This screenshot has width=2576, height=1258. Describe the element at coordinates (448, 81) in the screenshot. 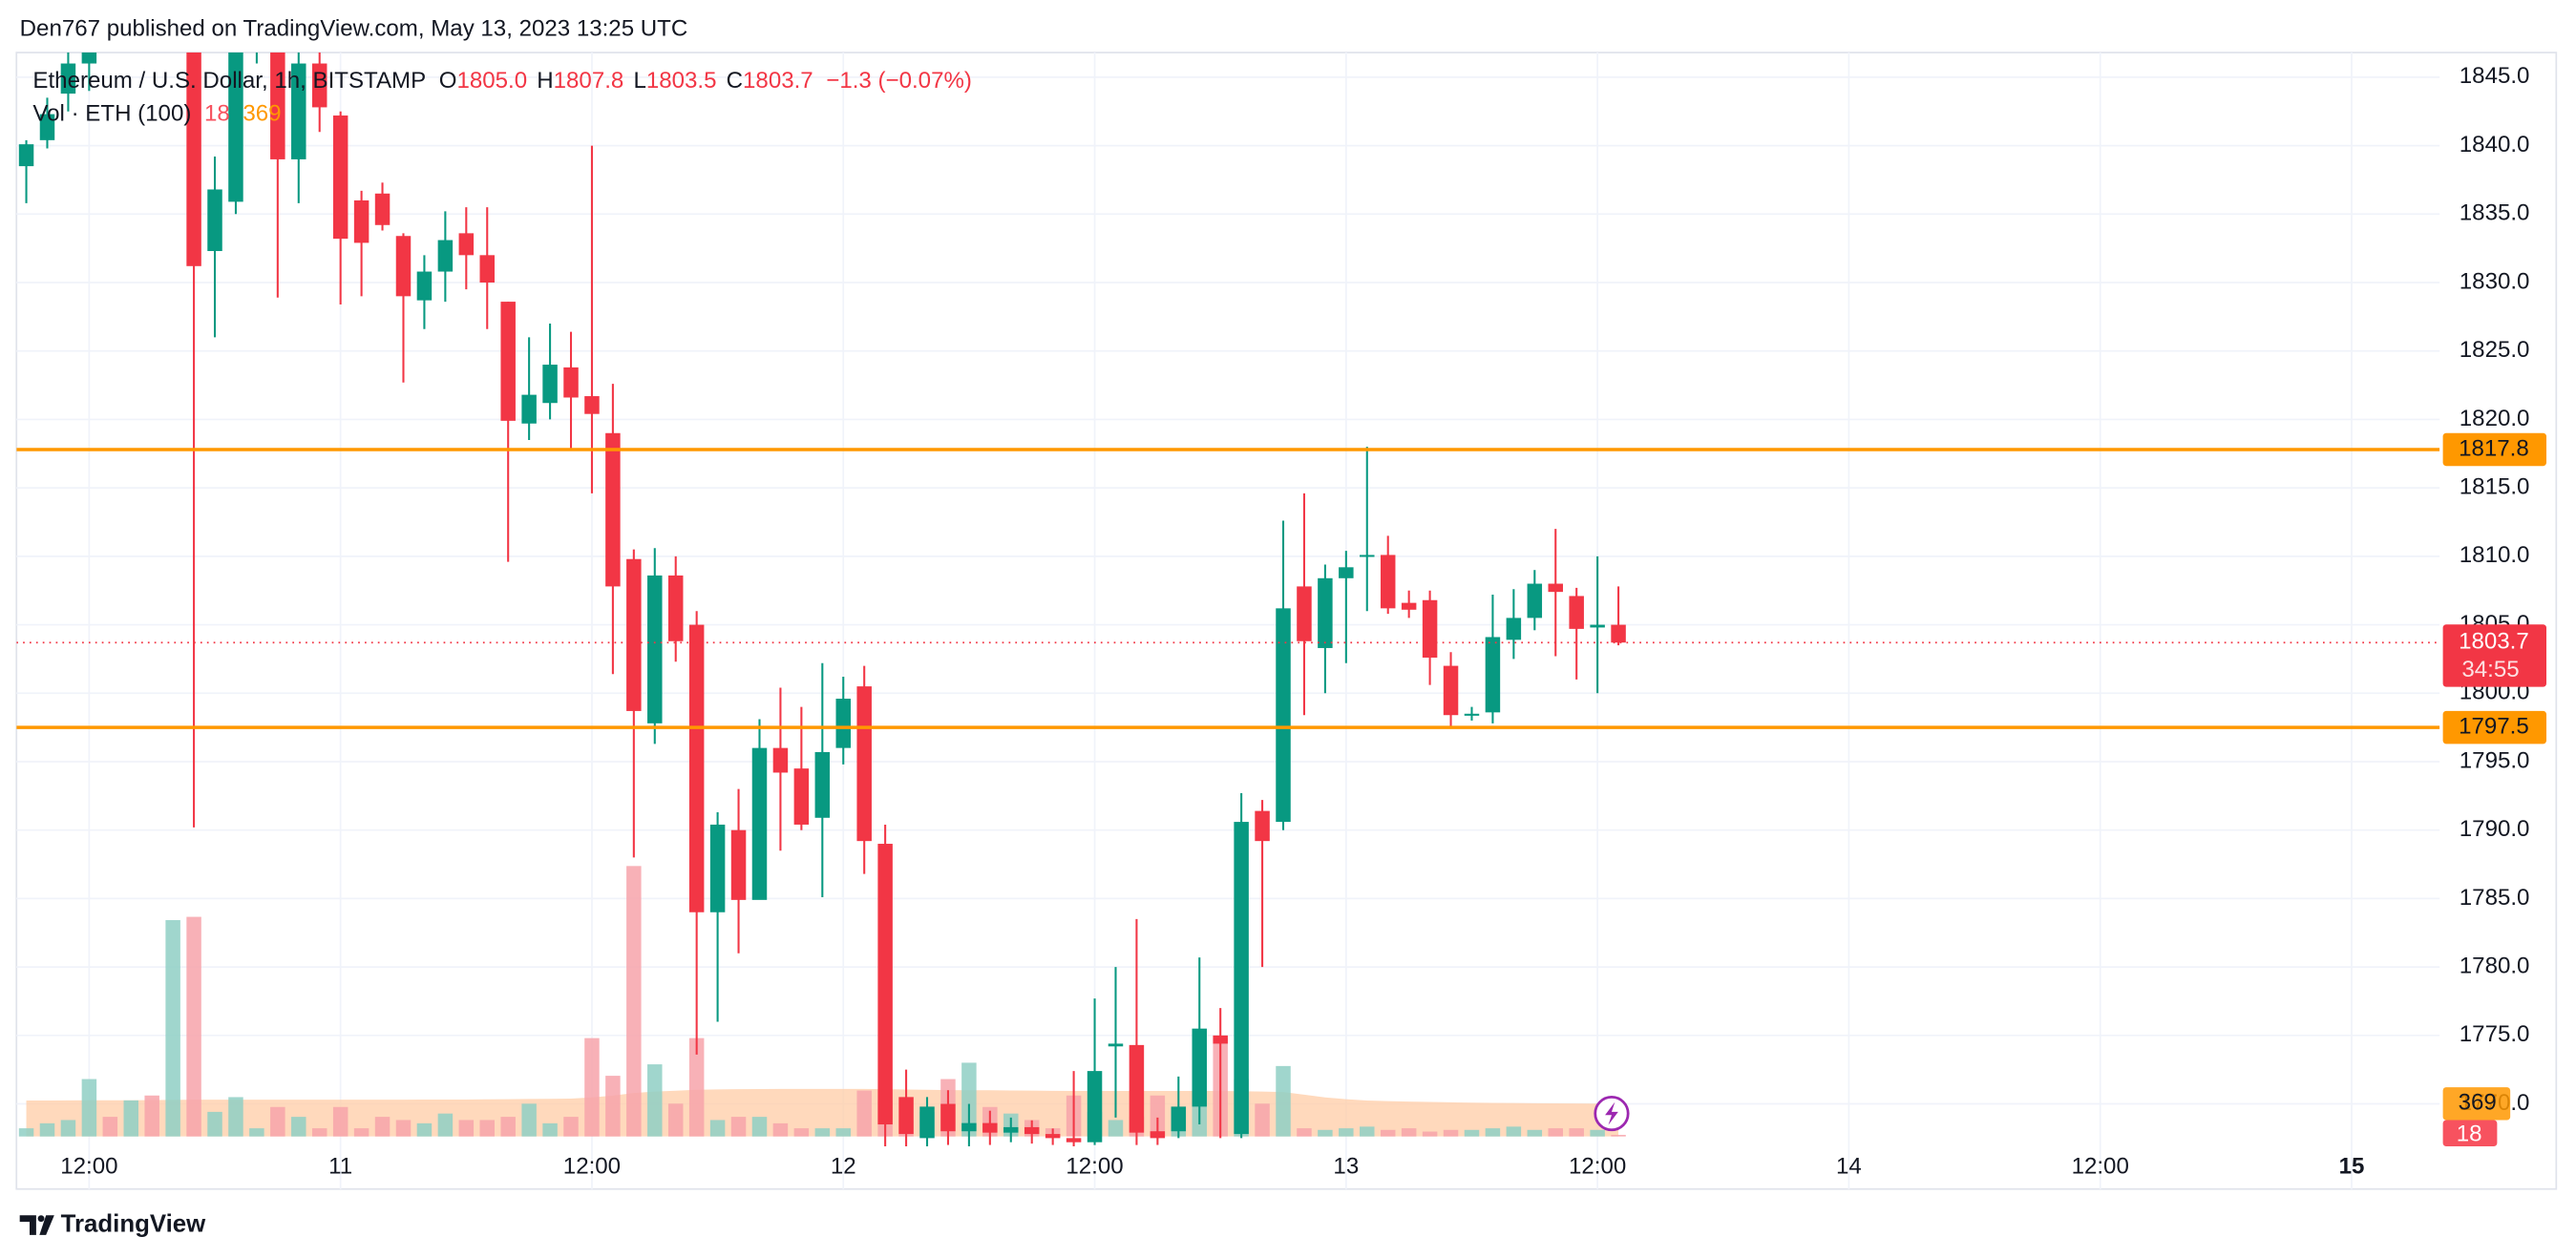

I see `ohlc-label: O` at that location.